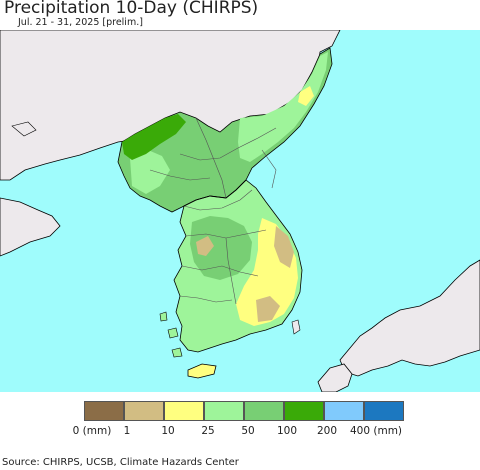  What do you see at coordinates (131, 9) in the screenshot?
I see `map-title: Precipitation 10-Day (CHIRPS)` at bounding box center [131, 9].